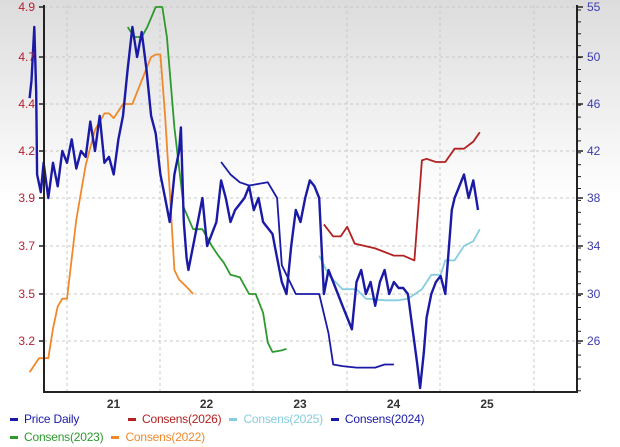  What do you see at coordinates (394, 404) in the screenshot?
I see `x-tick-label: 24` at bounding box center [394, 404].